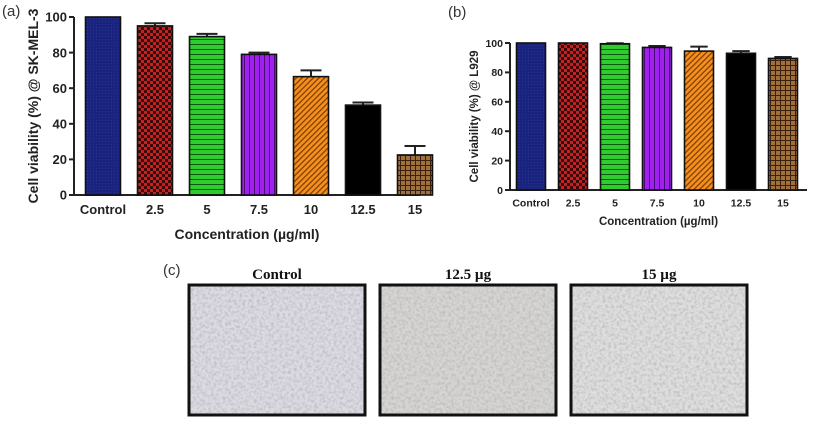 The height and width of the screenshot is (423, 813). I want to click on micrograph-title: 12.5 µg, so click(468, 275).